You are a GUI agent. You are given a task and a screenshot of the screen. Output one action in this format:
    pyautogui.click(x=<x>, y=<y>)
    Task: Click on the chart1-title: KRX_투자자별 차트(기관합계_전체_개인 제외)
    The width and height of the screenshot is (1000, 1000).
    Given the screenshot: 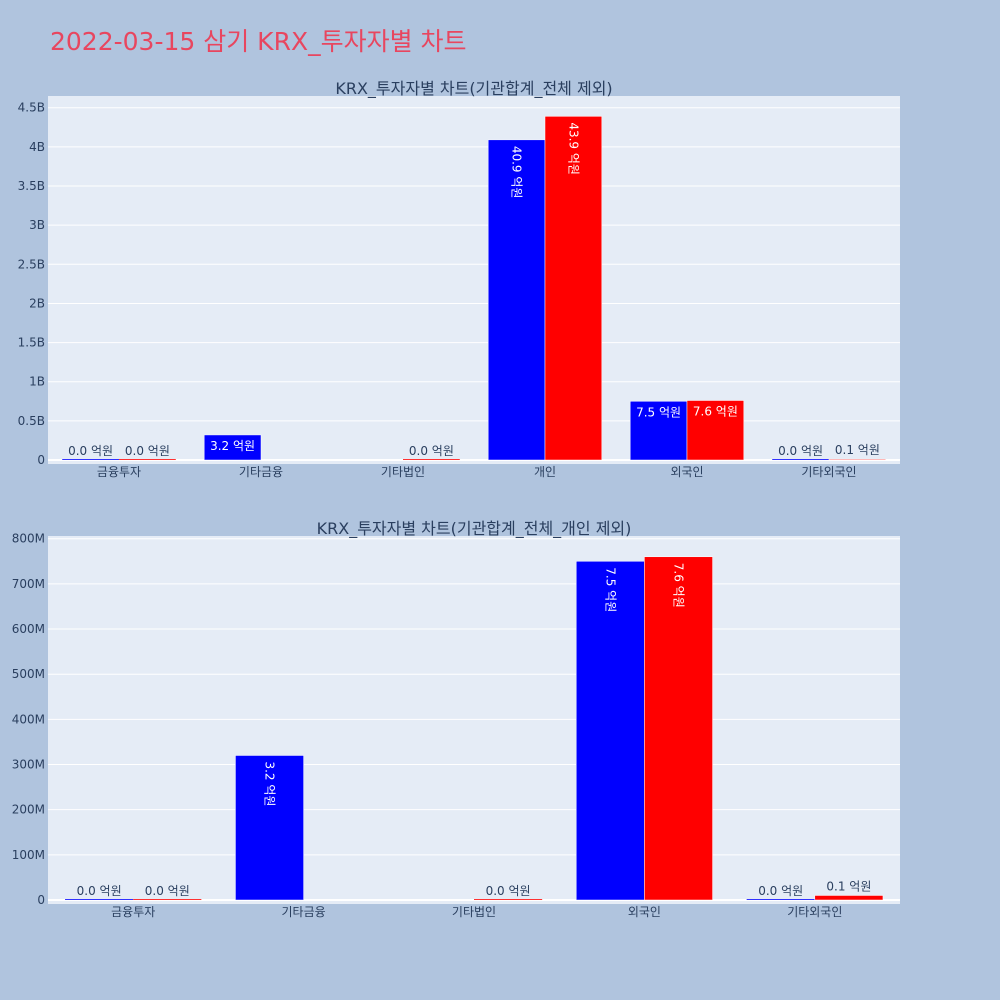 What is the action you would take?
    pyautogui.click(x=474, y=529)
    